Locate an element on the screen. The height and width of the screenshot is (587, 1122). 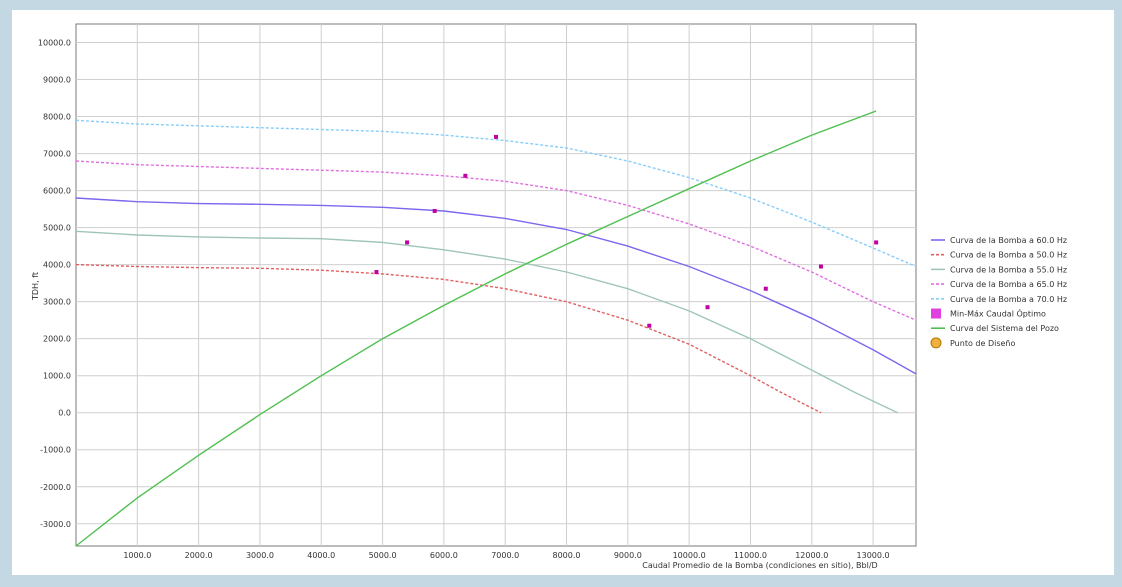
x-tick-label: 10000.0 is located at coordinates (689, 555).